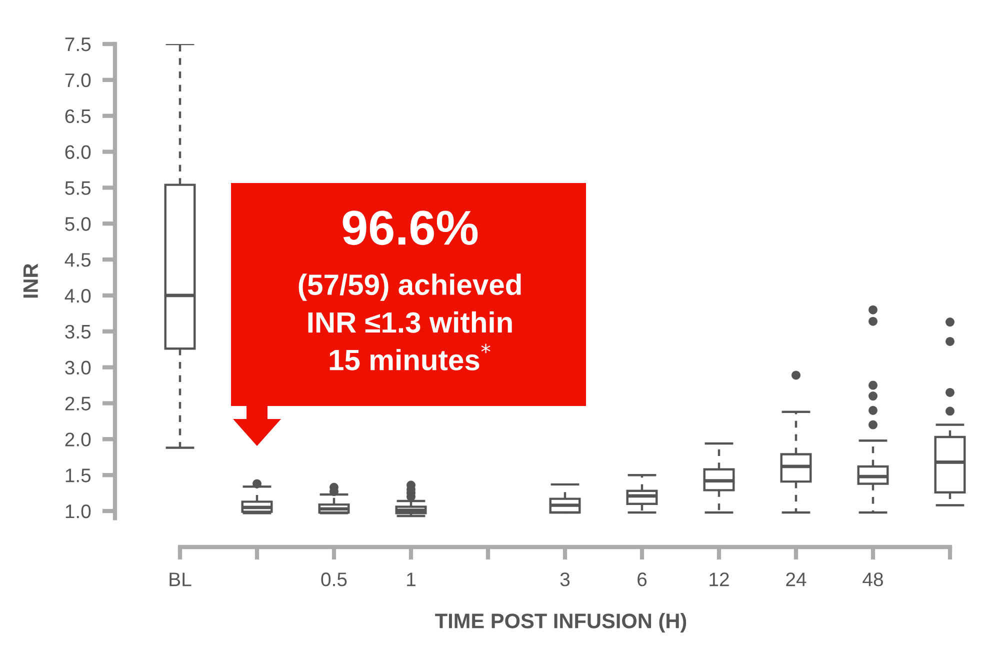 The image size is (999, 647). I want to click on x-tick-label: 12, so click(719, 579).